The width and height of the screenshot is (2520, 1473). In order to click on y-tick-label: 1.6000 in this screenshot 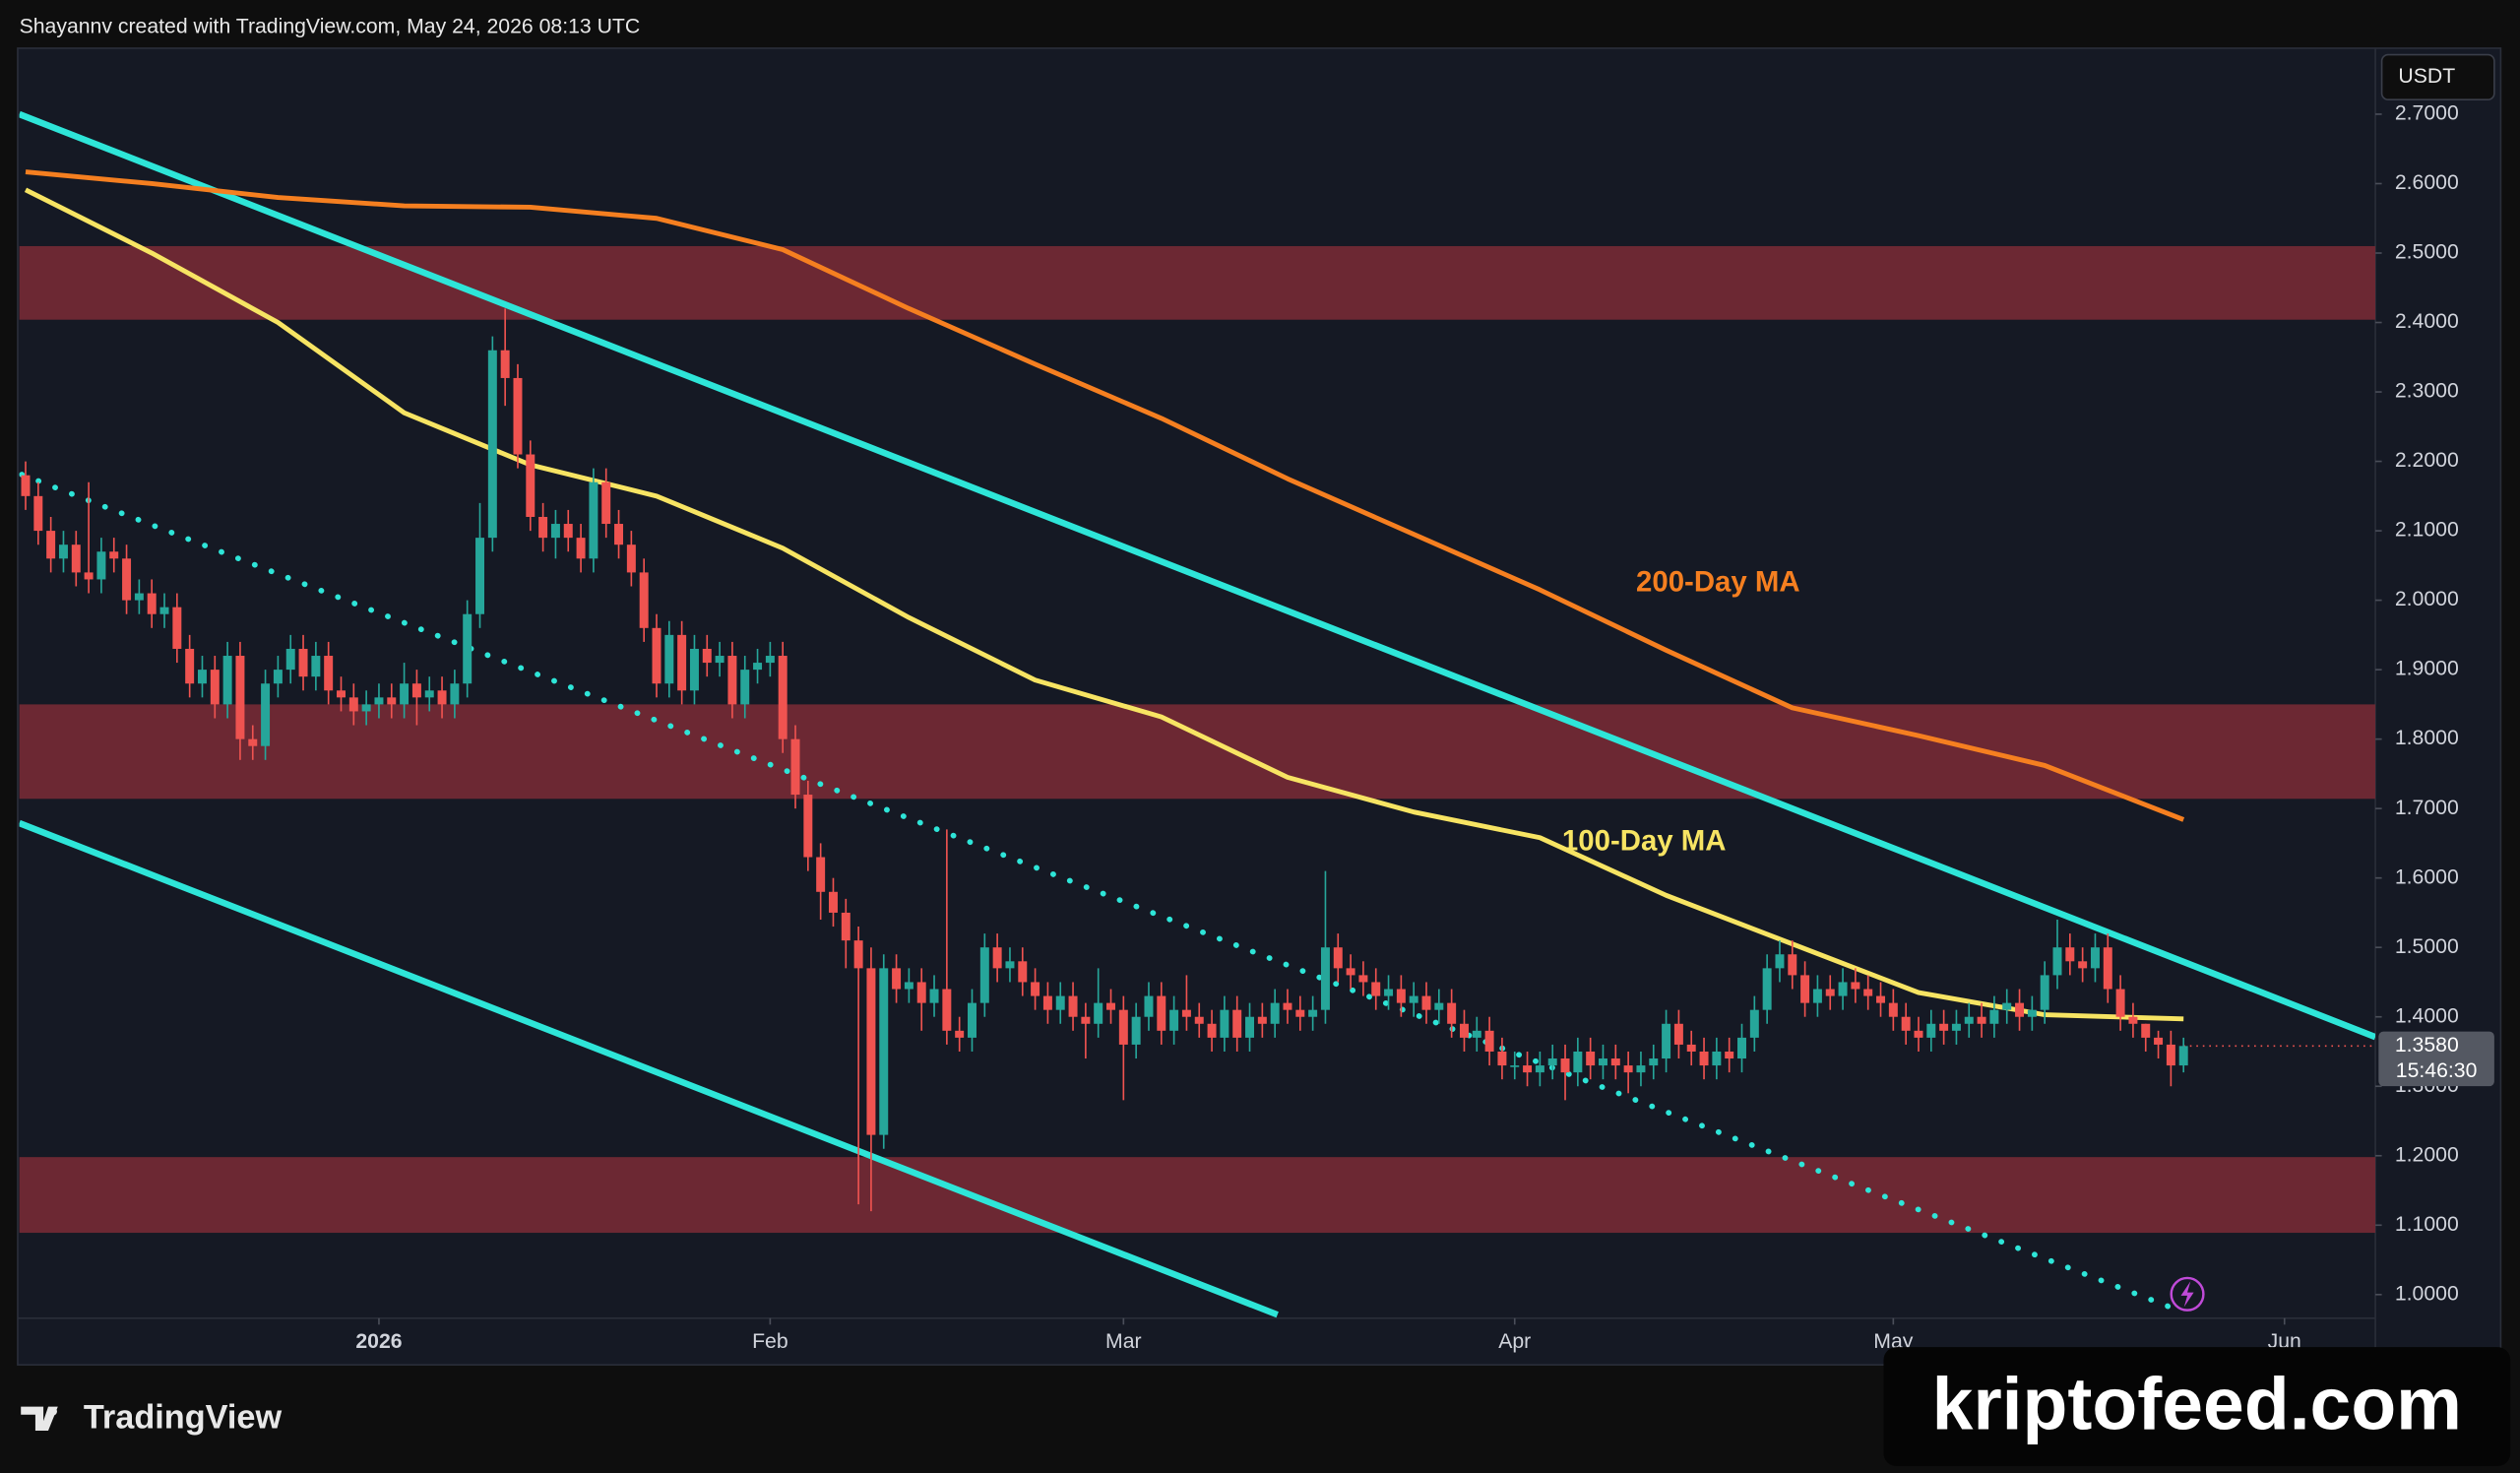, I will do `click(2427, 876)`.